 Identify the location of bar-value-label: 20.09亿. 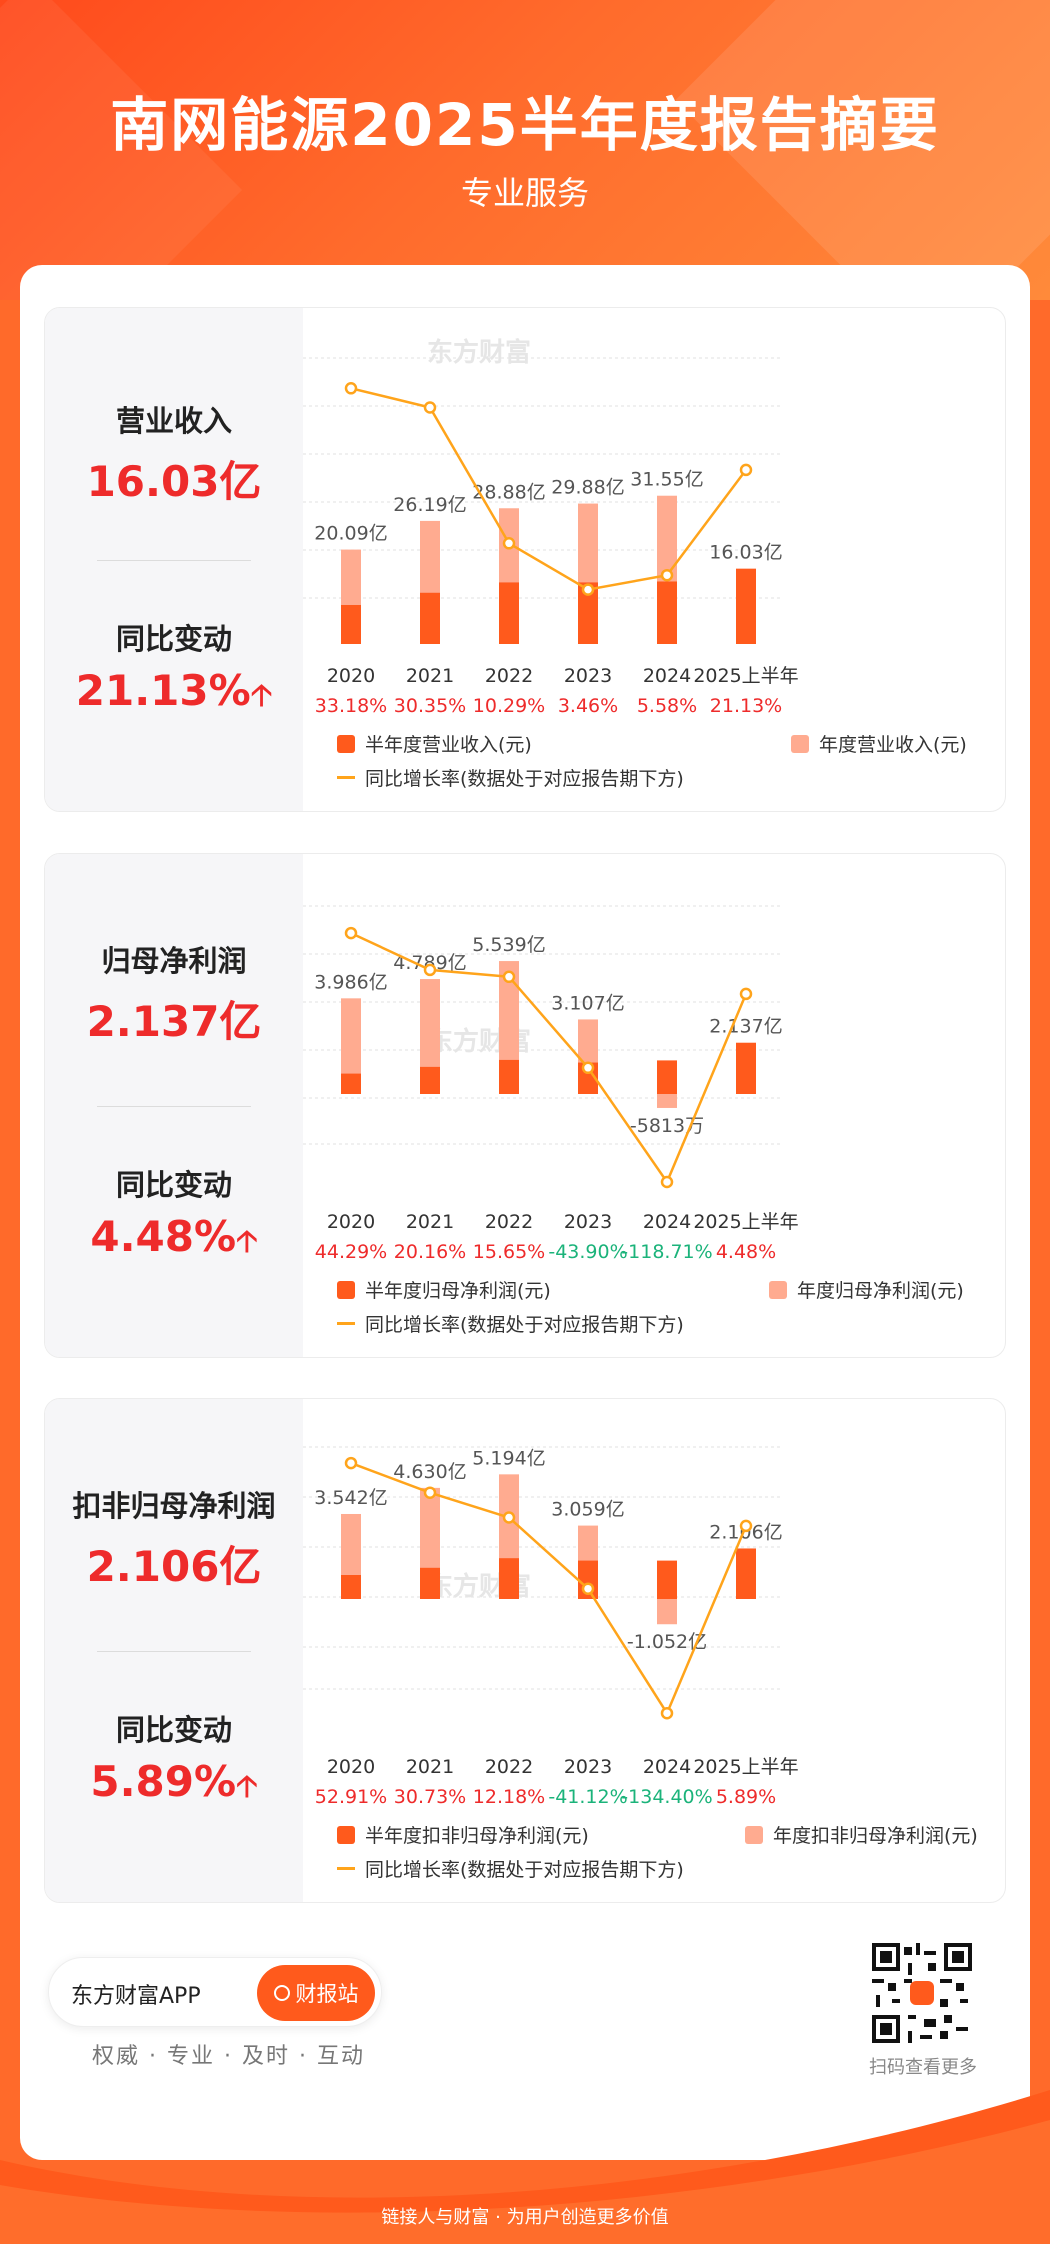
(350, 534).